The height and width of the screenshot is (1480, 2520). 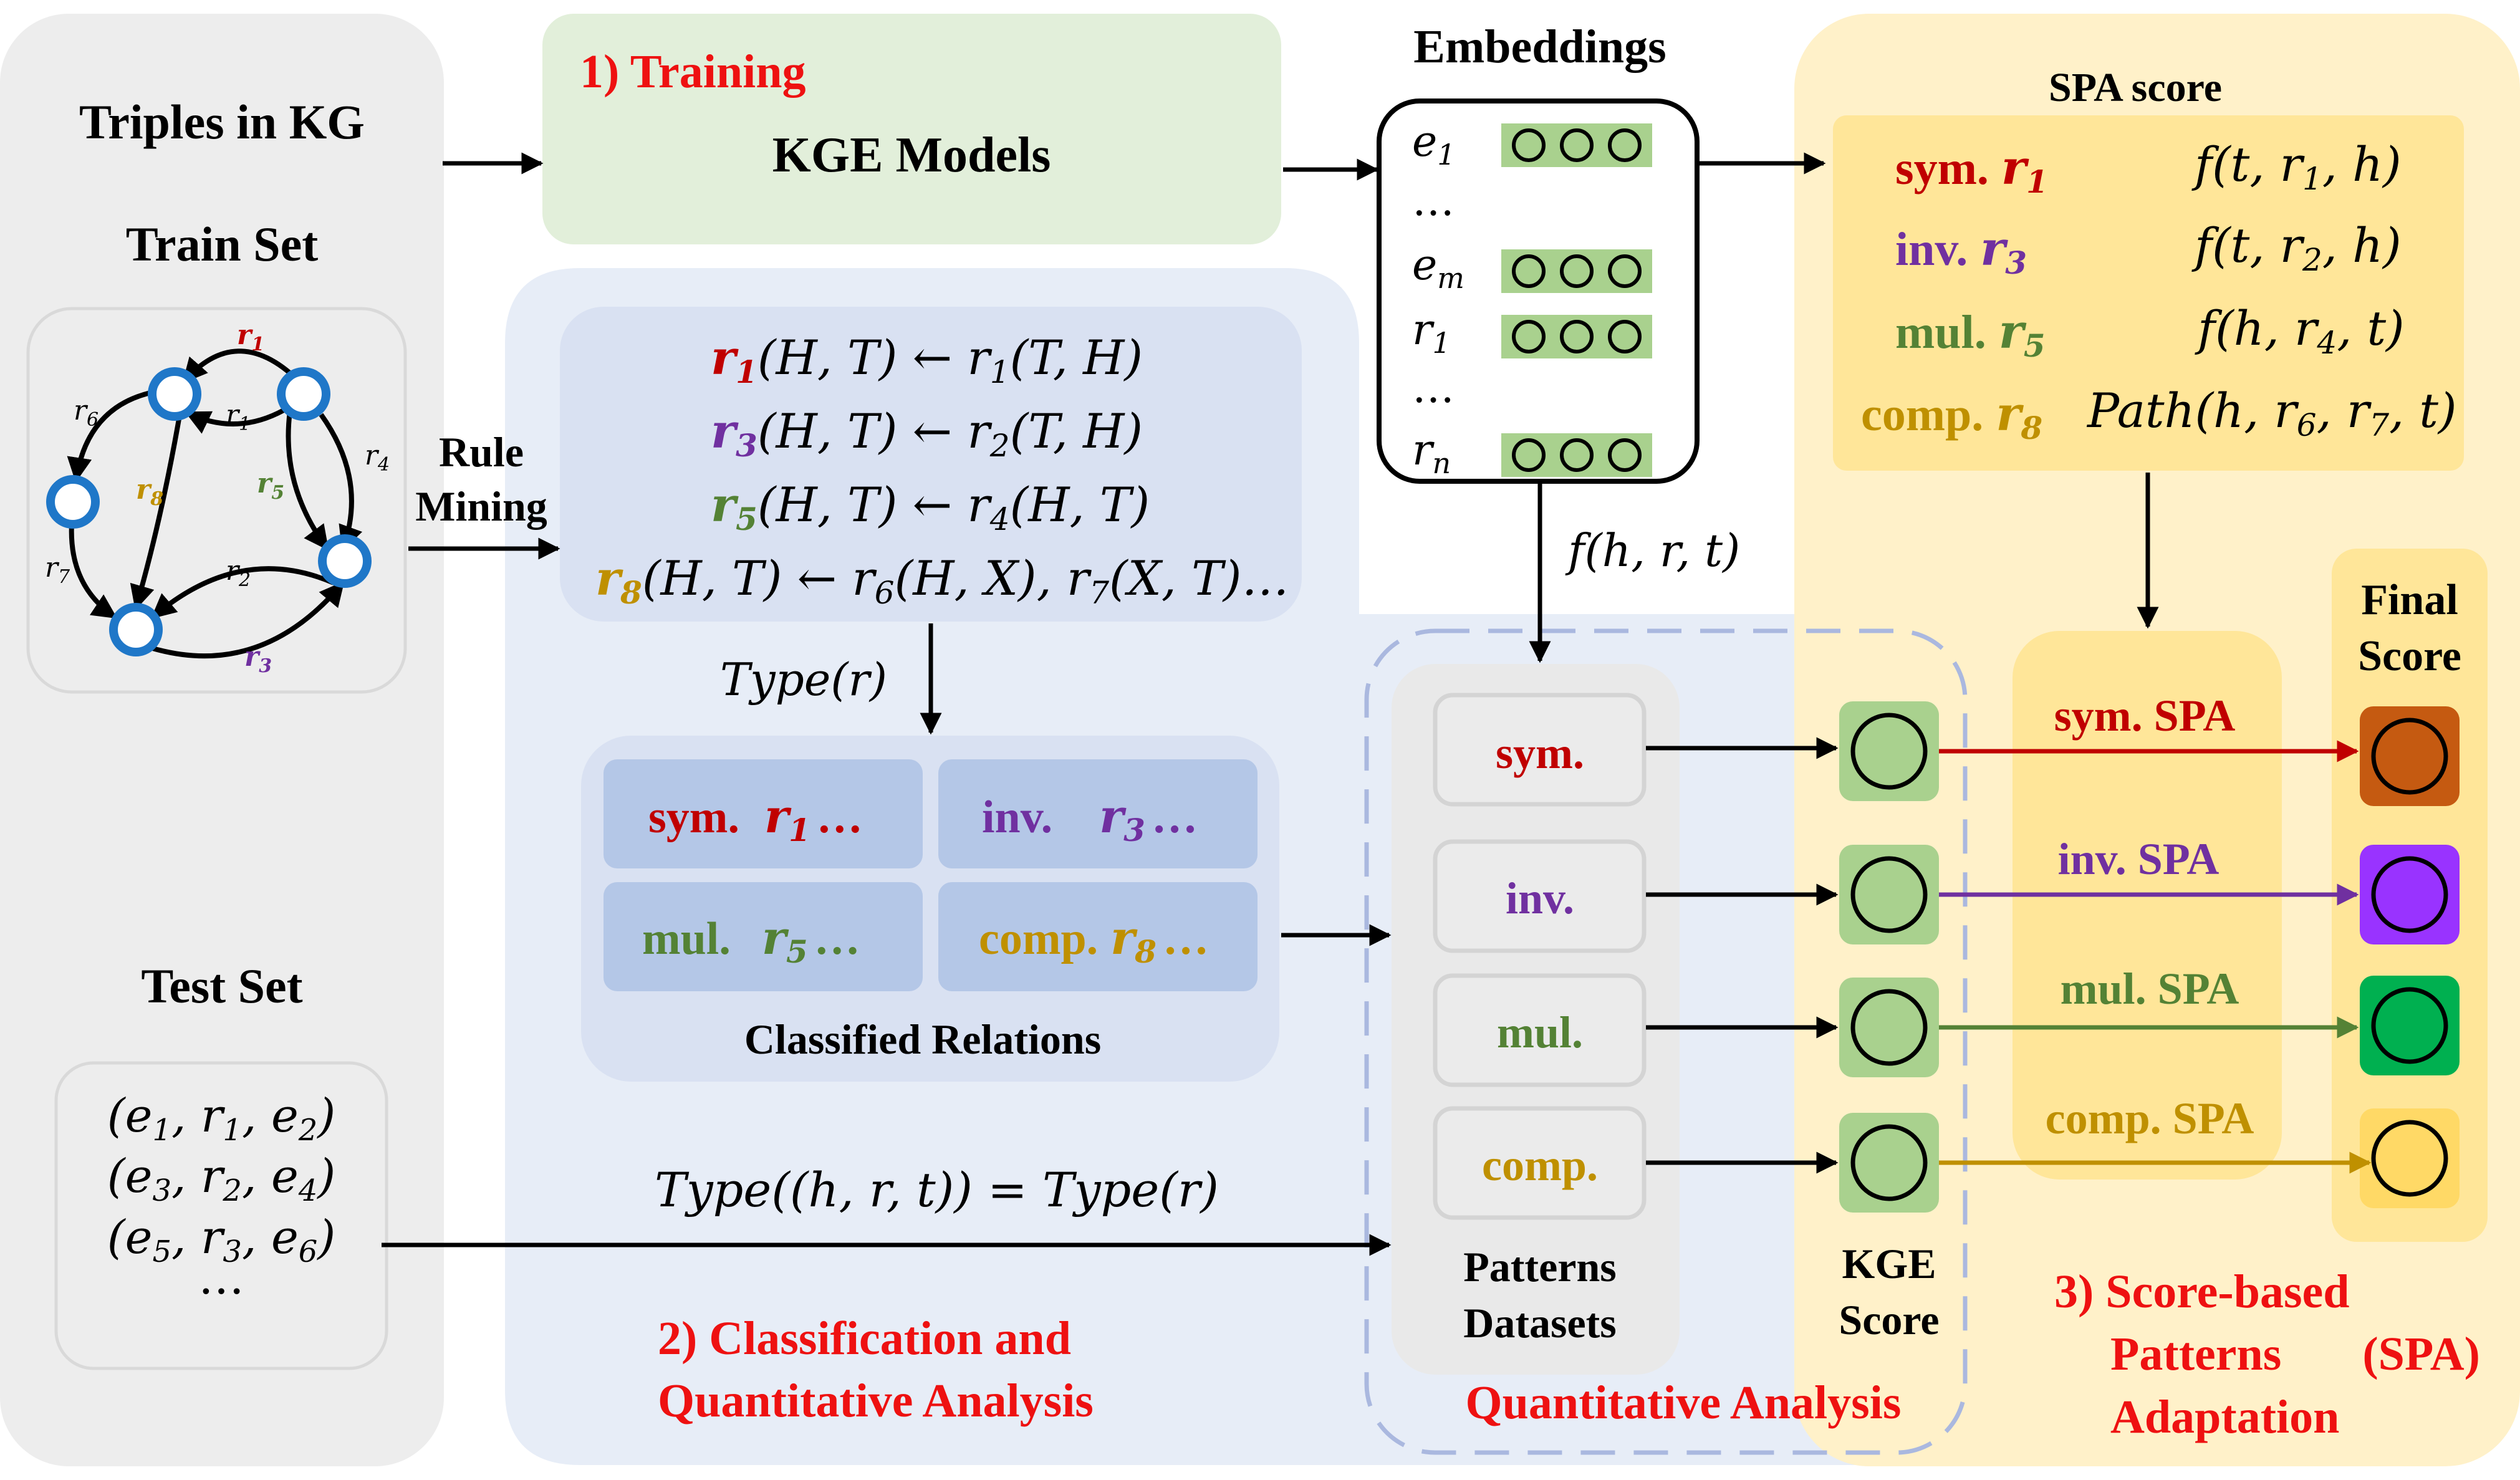 I want to click on pattern-box-sym, so click(x=1540, y=750).